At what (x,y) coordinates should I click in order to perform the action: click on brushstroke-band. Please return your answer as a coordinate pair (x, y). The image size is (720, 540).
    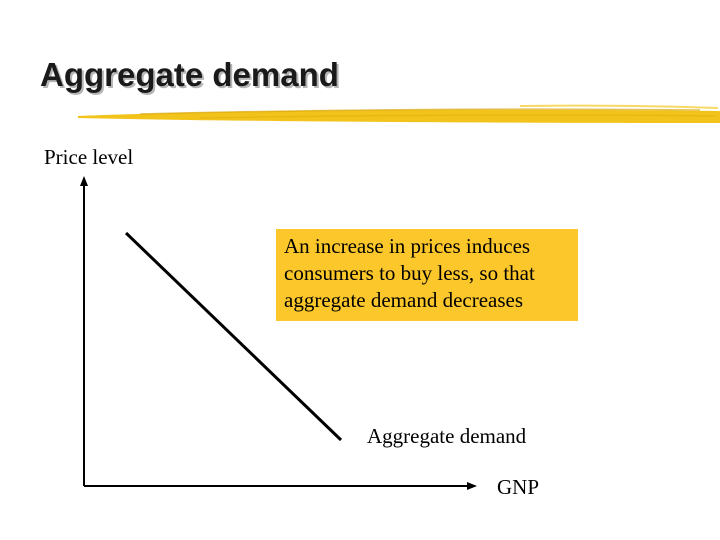
    Looking at the image, I should click on (399, 116).